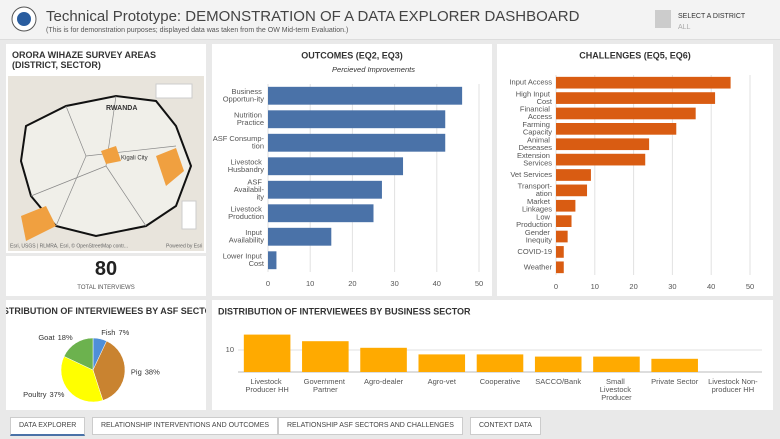 This screenshot has height=439, width=780. What do you see at coordinates (35, 394) in the screenshot?
I see `slice-name: Poultry` at bounding box center [35, 394].